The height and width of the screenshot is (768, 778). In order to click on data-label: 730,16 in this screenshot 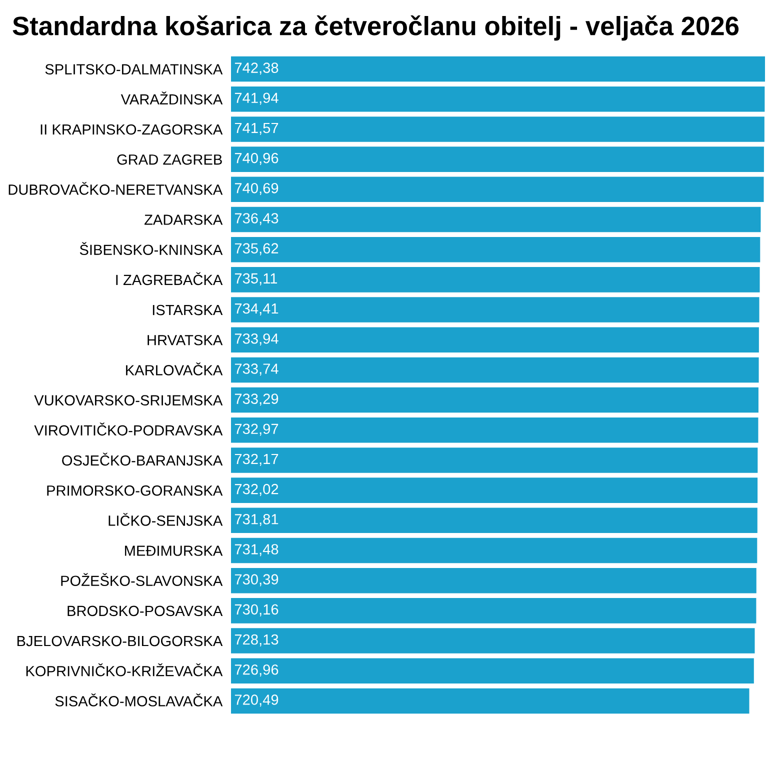, I will do `click(256, 610)`.